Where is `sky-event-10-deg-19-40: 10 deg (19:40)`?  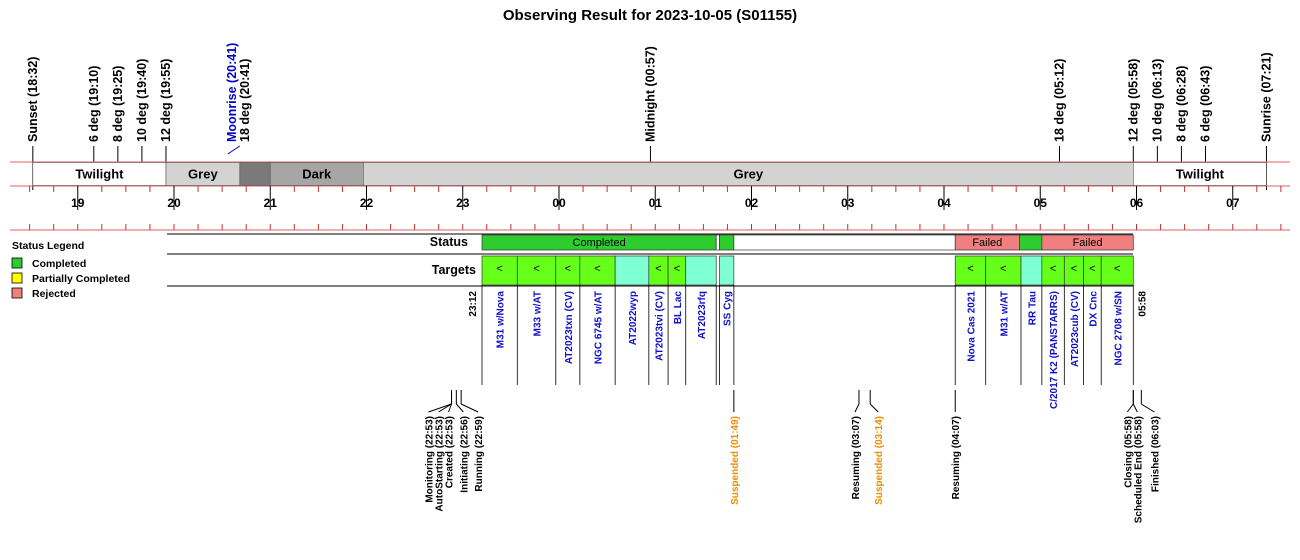 sky-event-10-deg-19-40: 10 deg (19:40) is located at coordinates (142, 100).